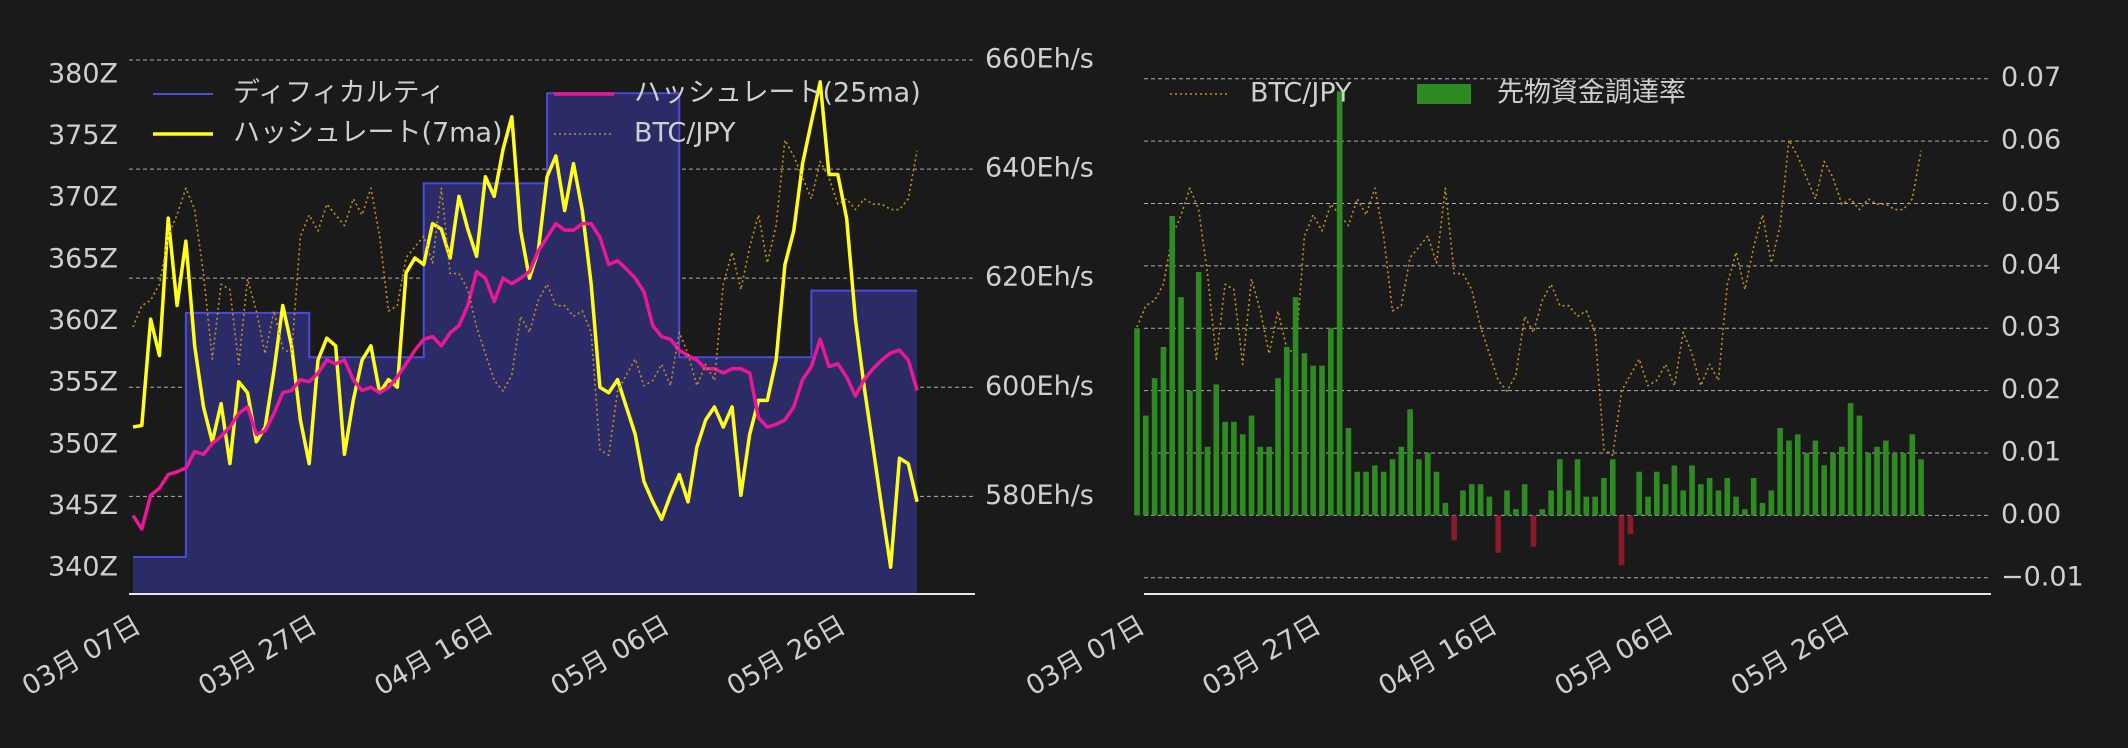 The image size is (2128, 748). What do you see at coordinates (368, 133) in the screenshot?
I see `legend-label: ハッシュレート(7ma)` at bounding box center [368, 133].